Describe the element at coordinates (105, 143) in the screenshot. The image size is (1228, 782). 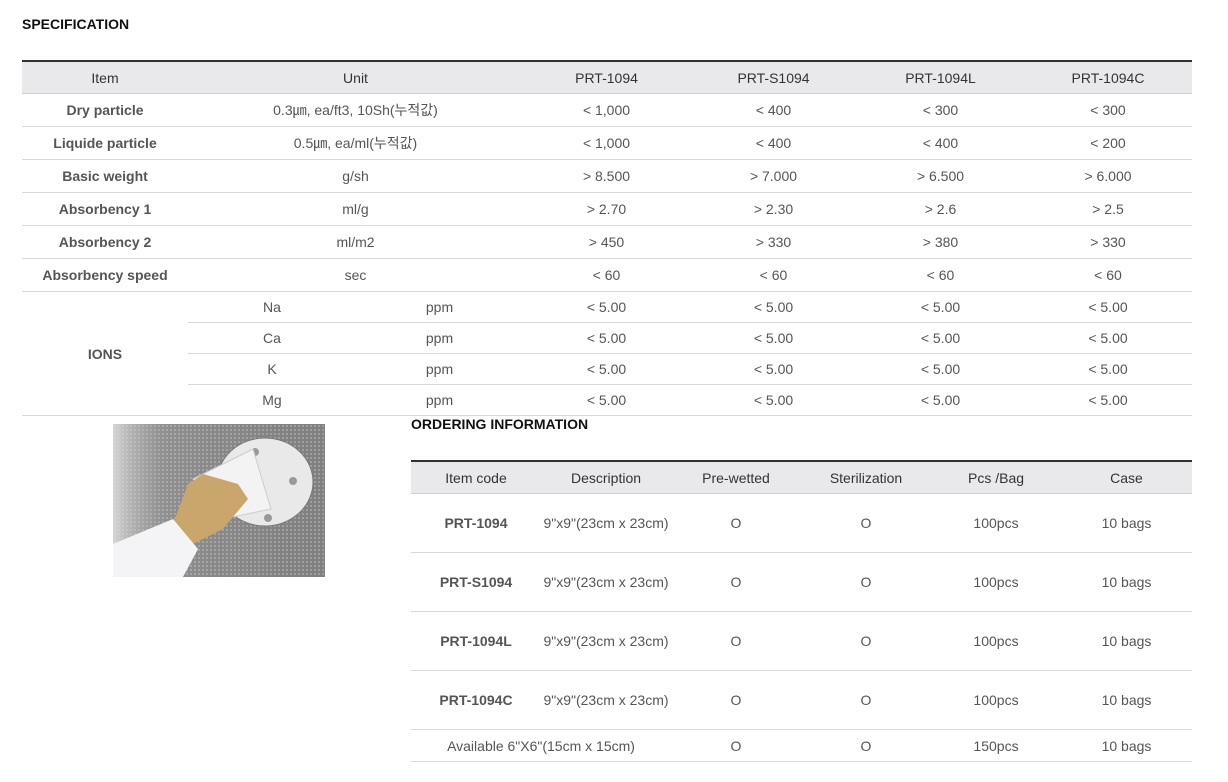
I see `table-cell: Liquide particle` at that location.